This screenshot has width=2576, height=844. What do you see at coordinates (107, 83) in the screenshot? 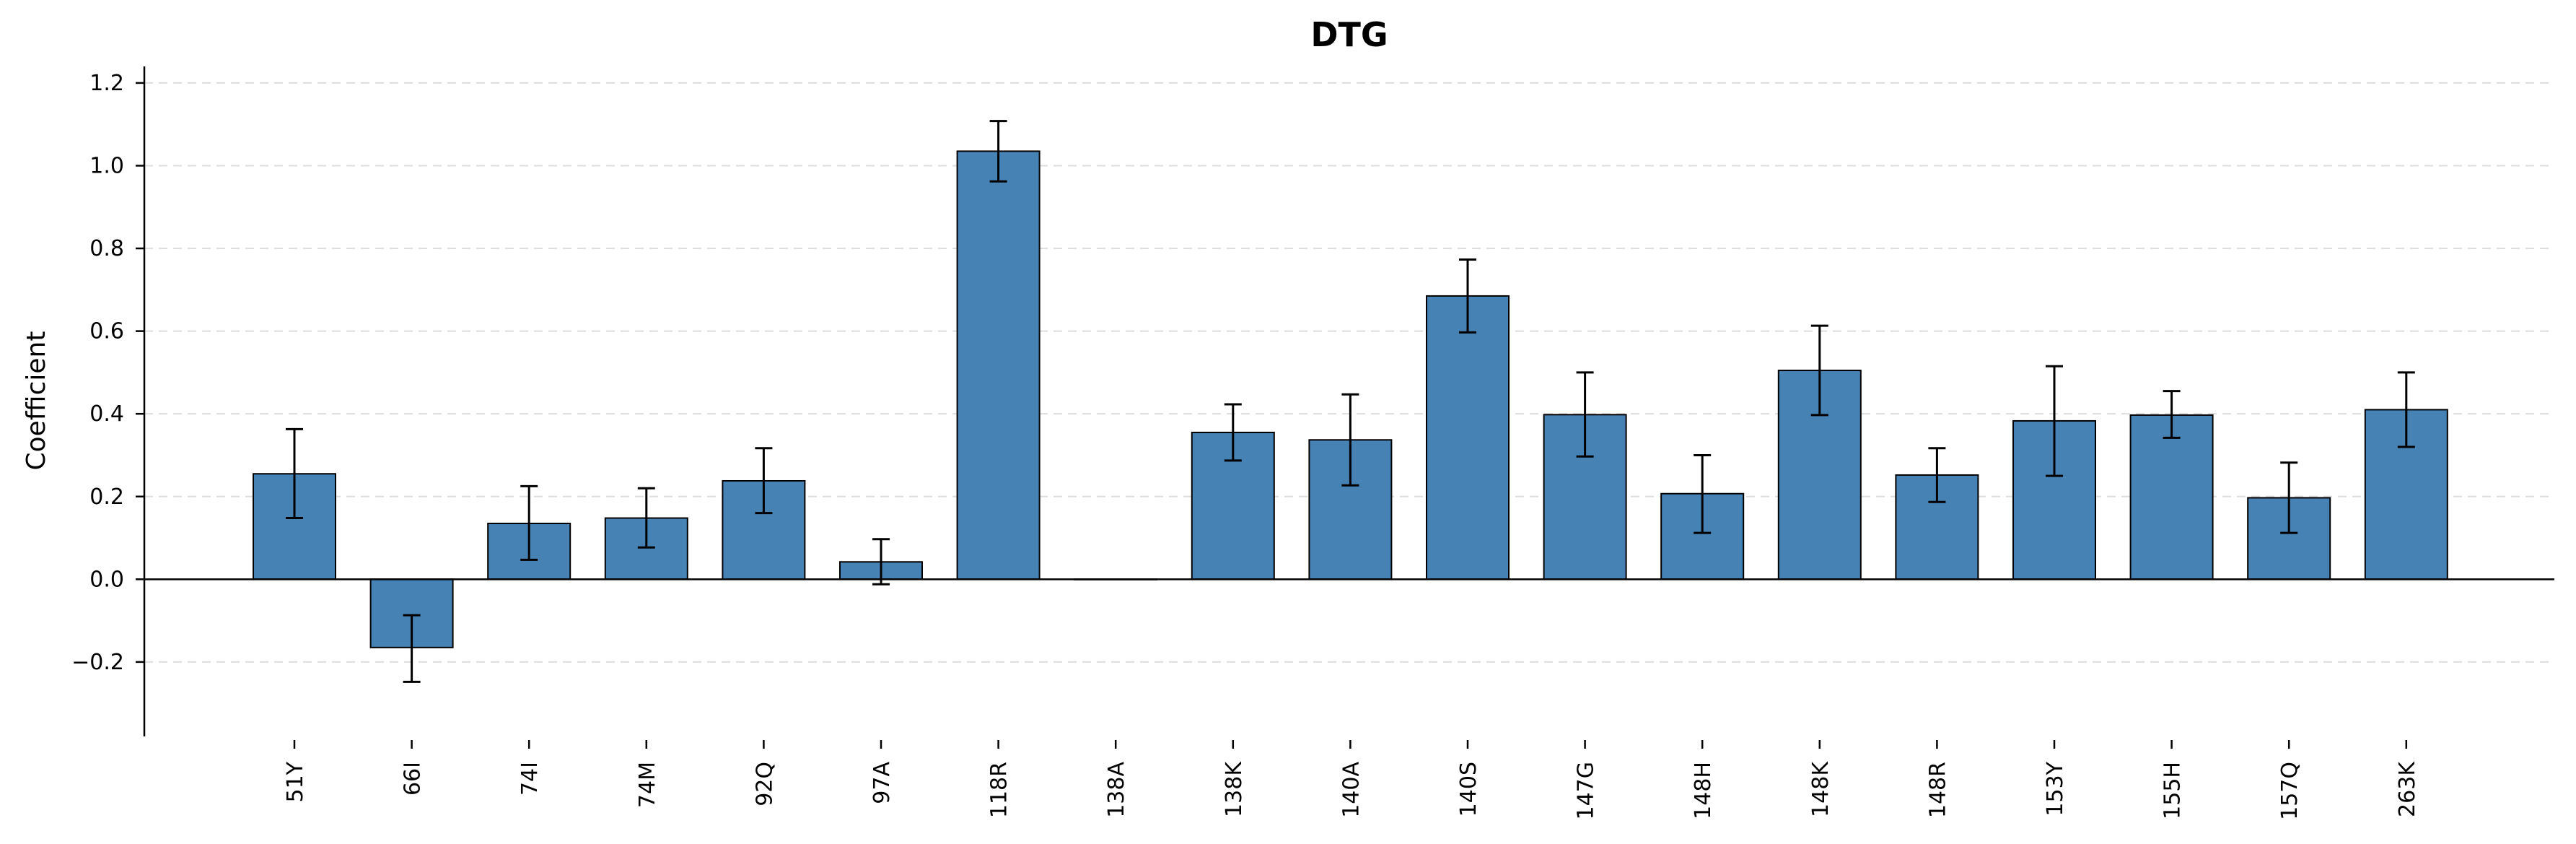
I see `y-tick-label: 1.2` at bounding box center [107, 83].